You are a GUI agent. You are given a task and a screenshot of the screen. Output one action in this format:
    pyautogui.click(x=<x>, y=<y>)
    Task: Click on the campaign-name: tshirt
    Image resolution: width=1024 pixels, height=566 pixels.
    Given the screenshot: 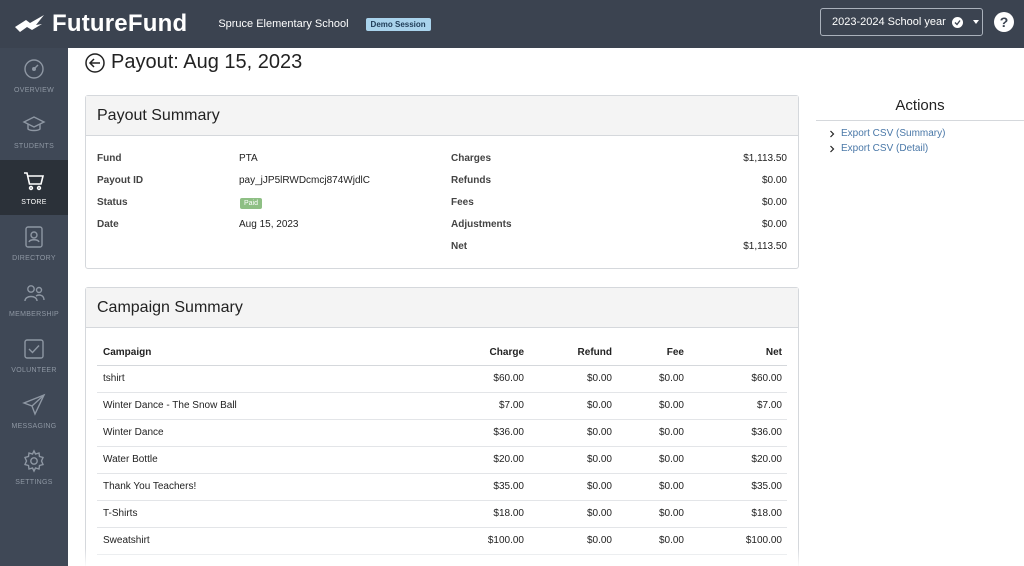 What is the action you would take?
    pyautogui.click(x=257, y=379)
    